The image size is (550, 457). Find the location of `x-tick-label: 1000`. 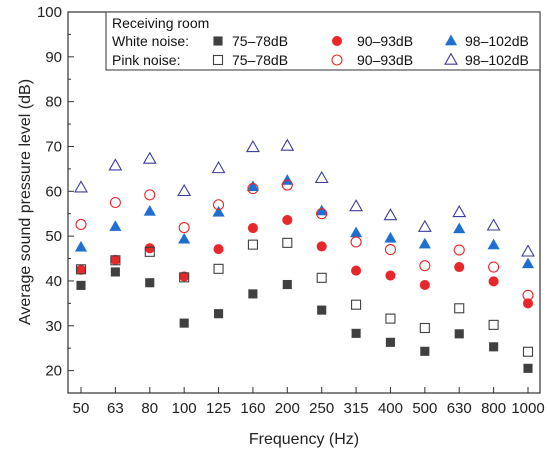

x-tick-label: 1000 is located at coordinates (527, 408).